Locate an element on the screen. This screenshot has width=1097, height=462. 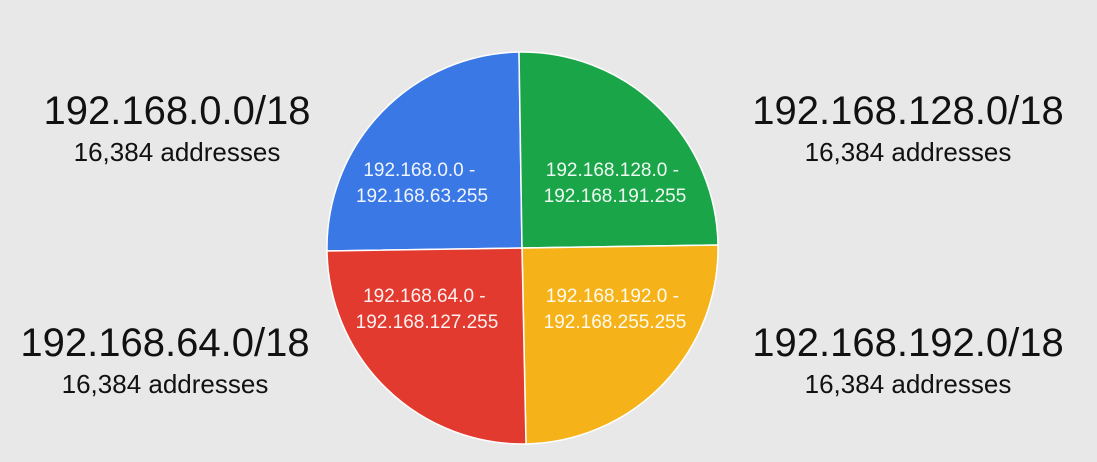
range-end: 192.168.63.255 is located at coordinates (422, 196).